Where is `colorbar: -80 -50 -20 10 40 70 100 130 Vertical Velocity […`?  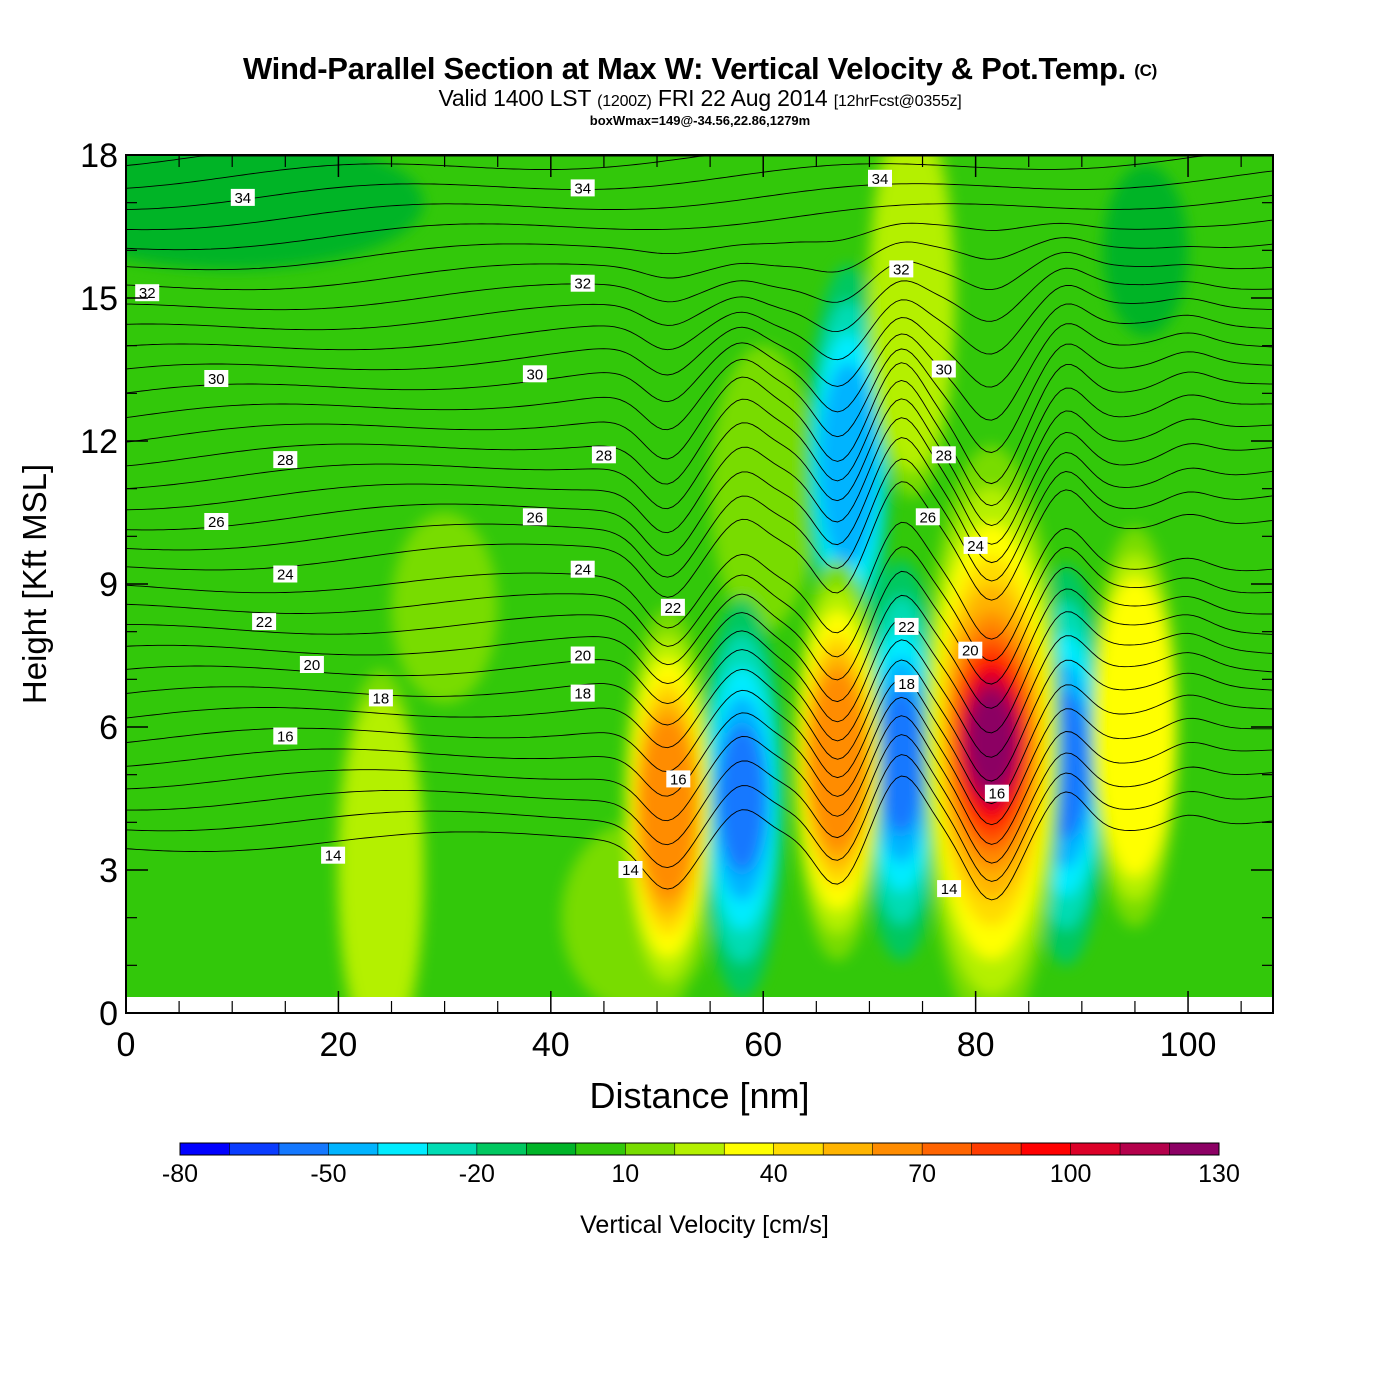 colorbar: -80 -50 -20 10 40 70 100 130 Vertical Velocity [… is located at coordinates (701, 1190).